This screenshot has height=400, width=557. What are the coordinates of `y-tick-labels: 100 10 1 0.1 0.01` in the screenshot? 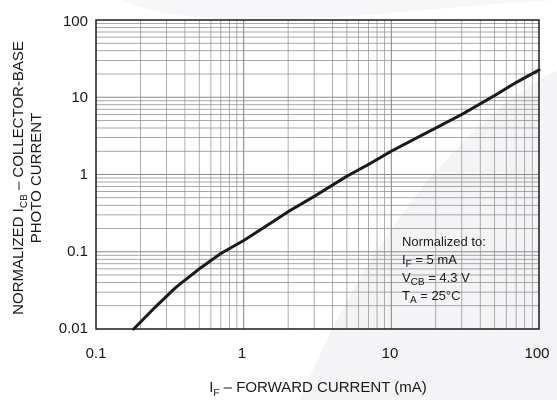 It's located at (73, 175).